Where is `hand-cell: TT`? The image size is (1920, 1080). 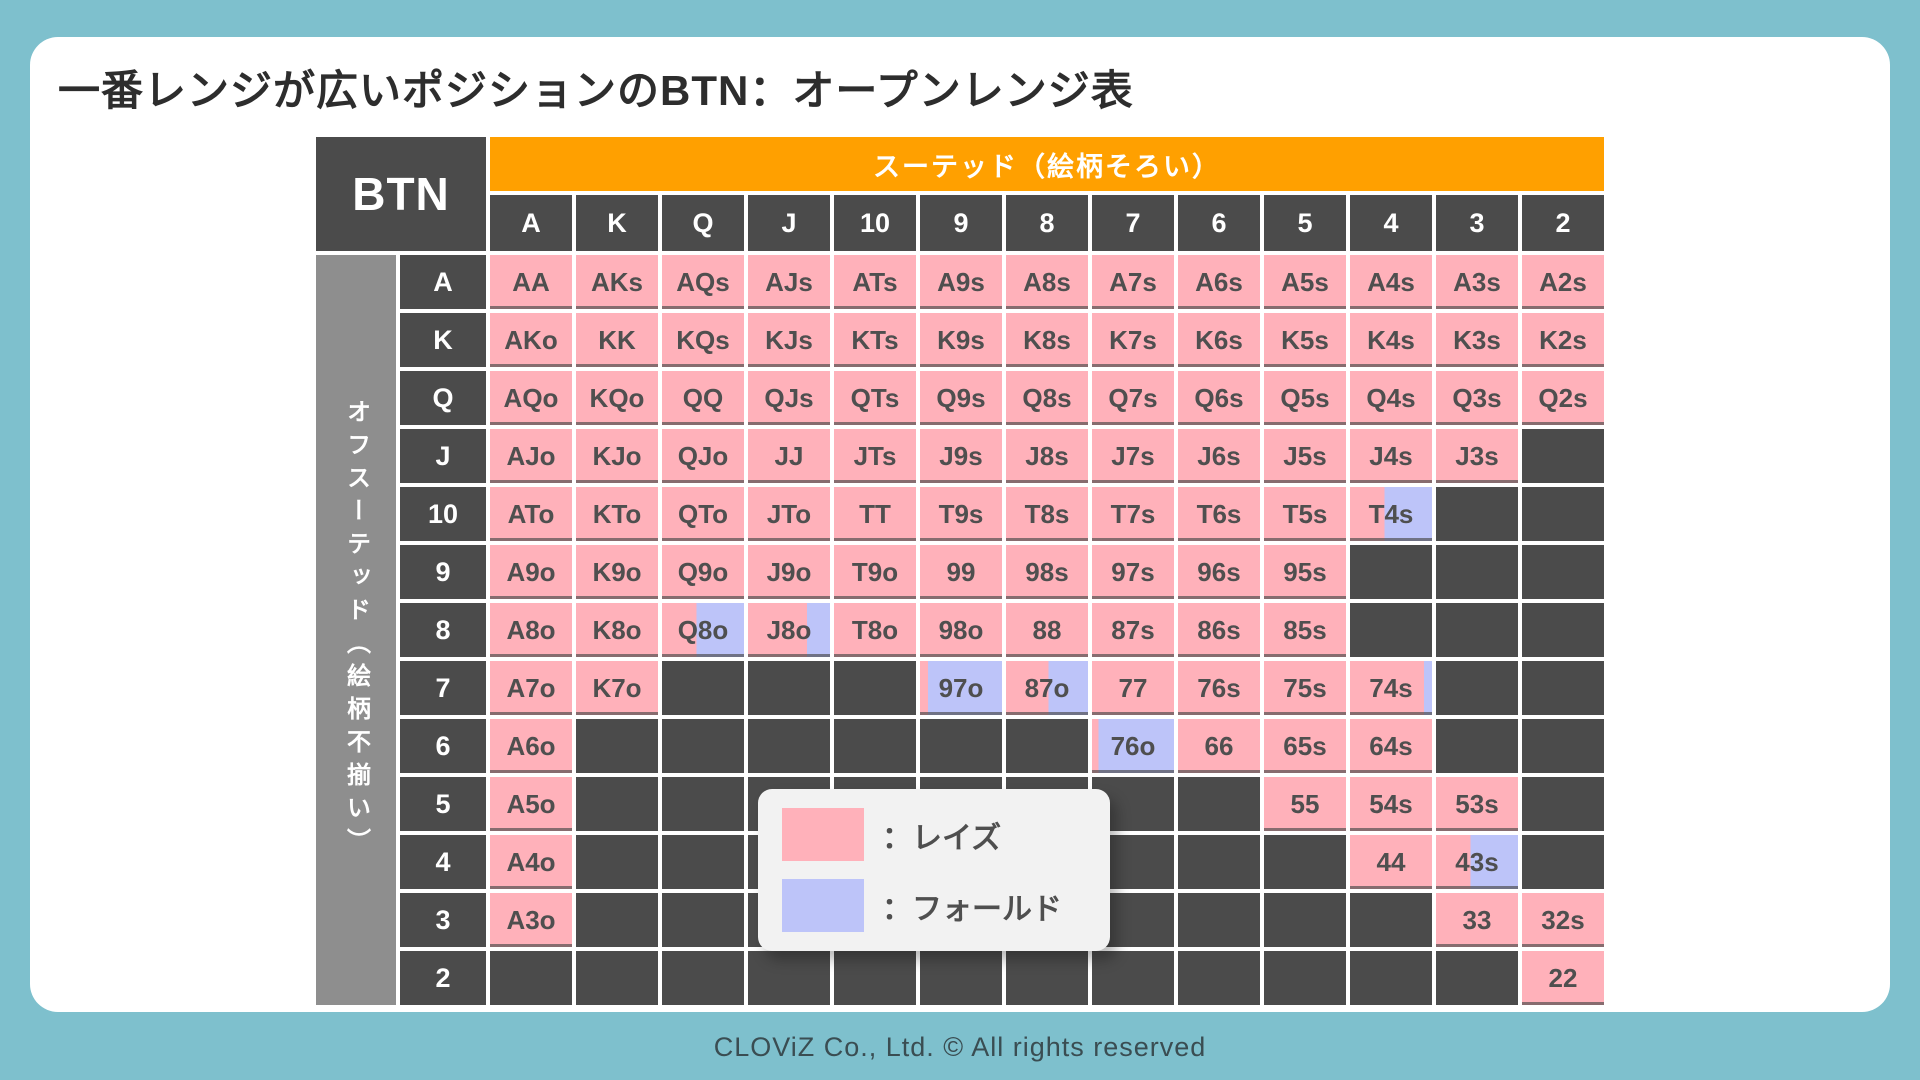 hand-cell: TT is located at coordinates (875, 514).